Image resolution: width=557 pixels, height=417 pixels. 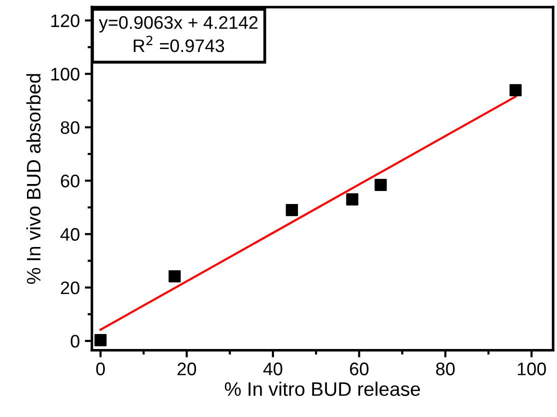 I want to click on x-tick-label: 20, so click(x=187, y=369).